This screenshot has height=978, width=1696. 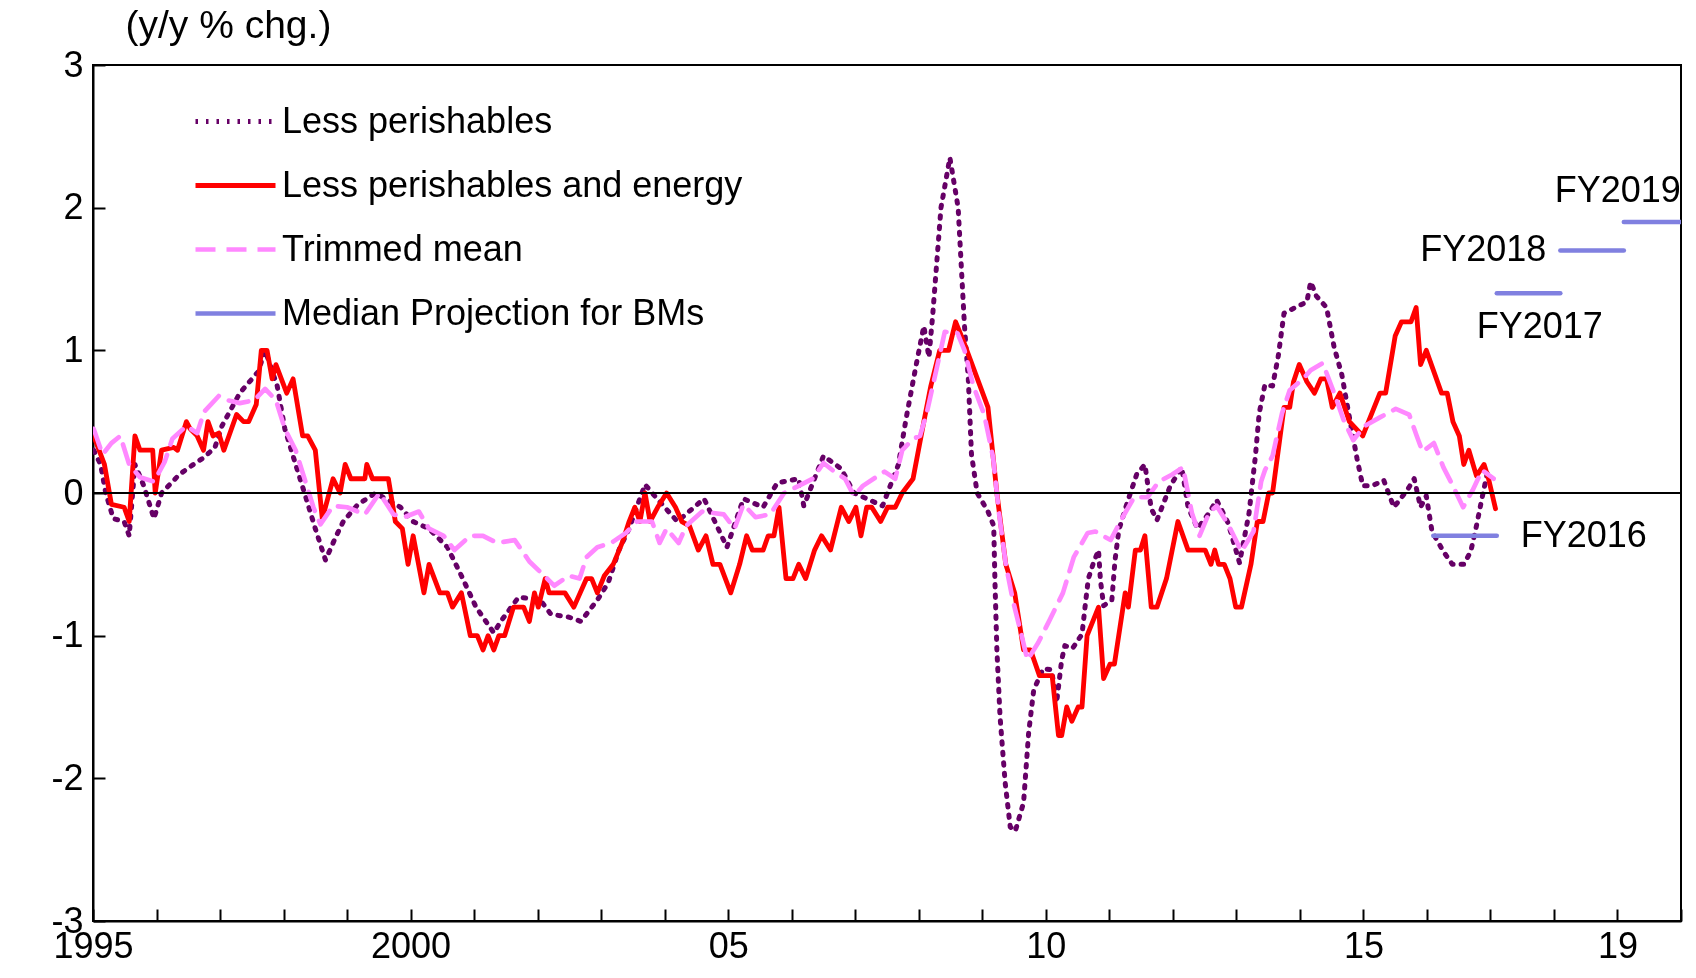 What do you see at coordinates (1583, 534) in the screenshot?
I see `annotation: FY2016` at bounding box center [1583, 534].